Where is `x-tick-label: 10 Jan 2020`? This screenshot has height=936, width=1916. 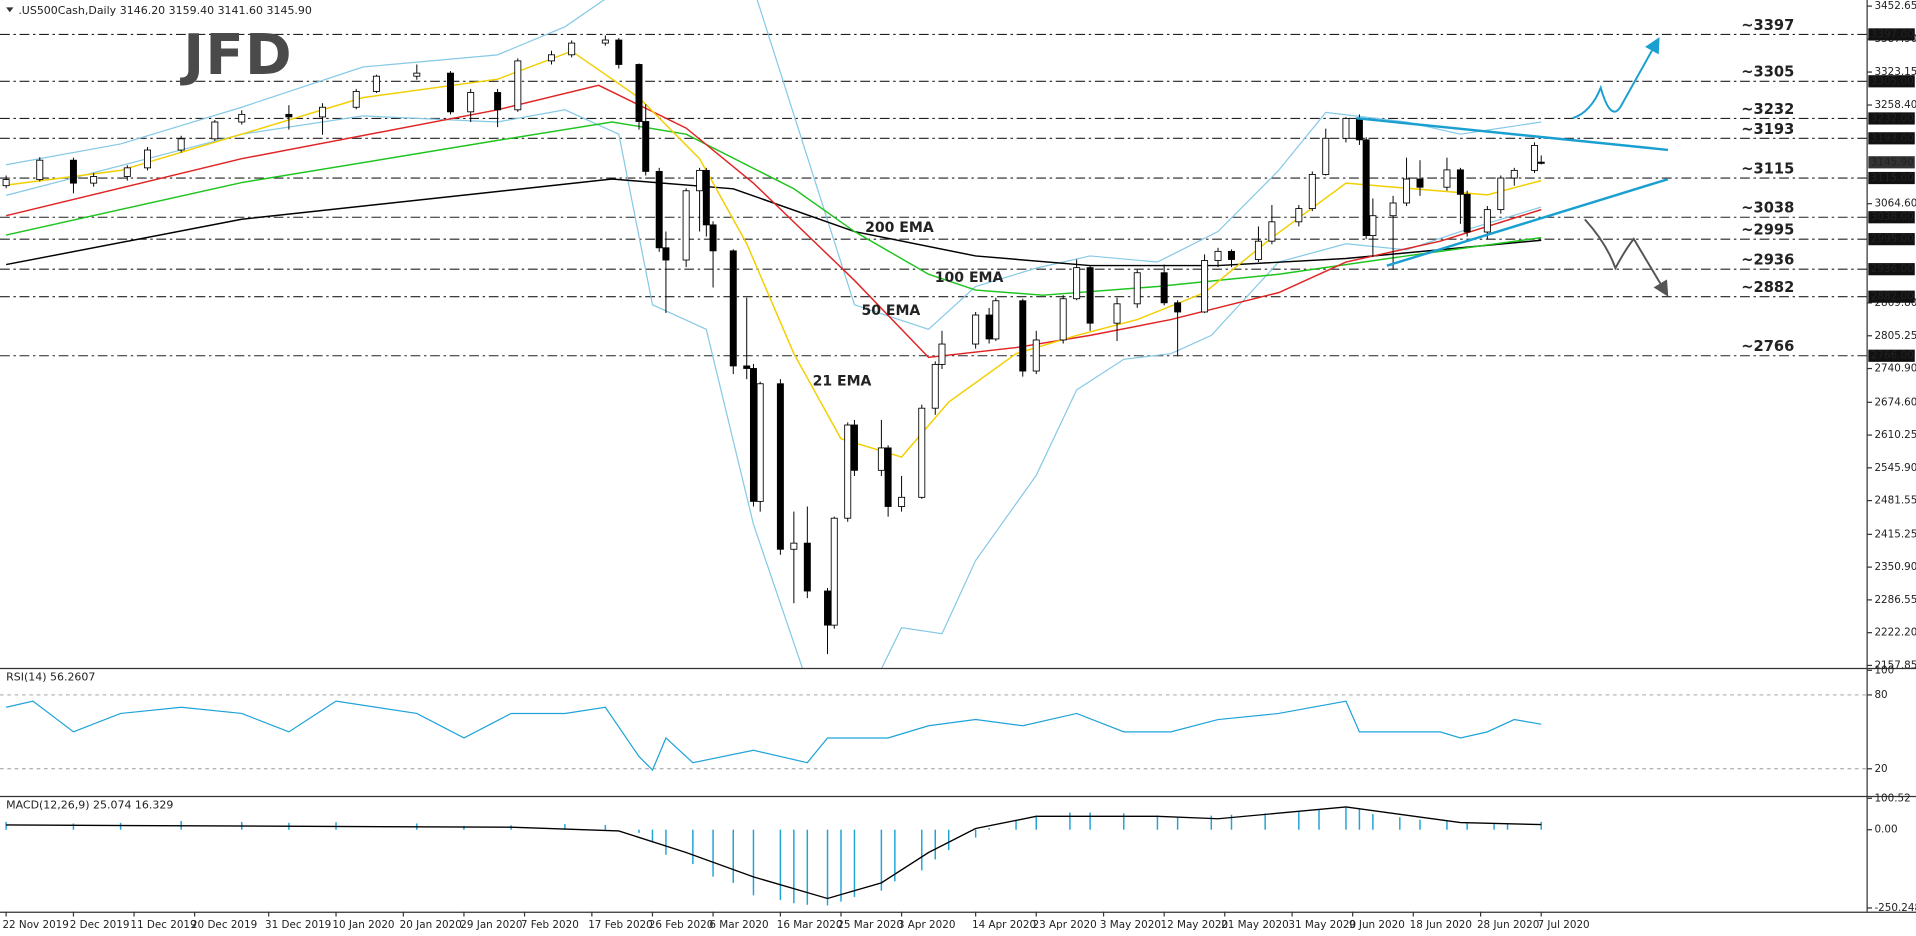
x-tick-label: 10 Jan 2020 is located at coordinates (363, 925).